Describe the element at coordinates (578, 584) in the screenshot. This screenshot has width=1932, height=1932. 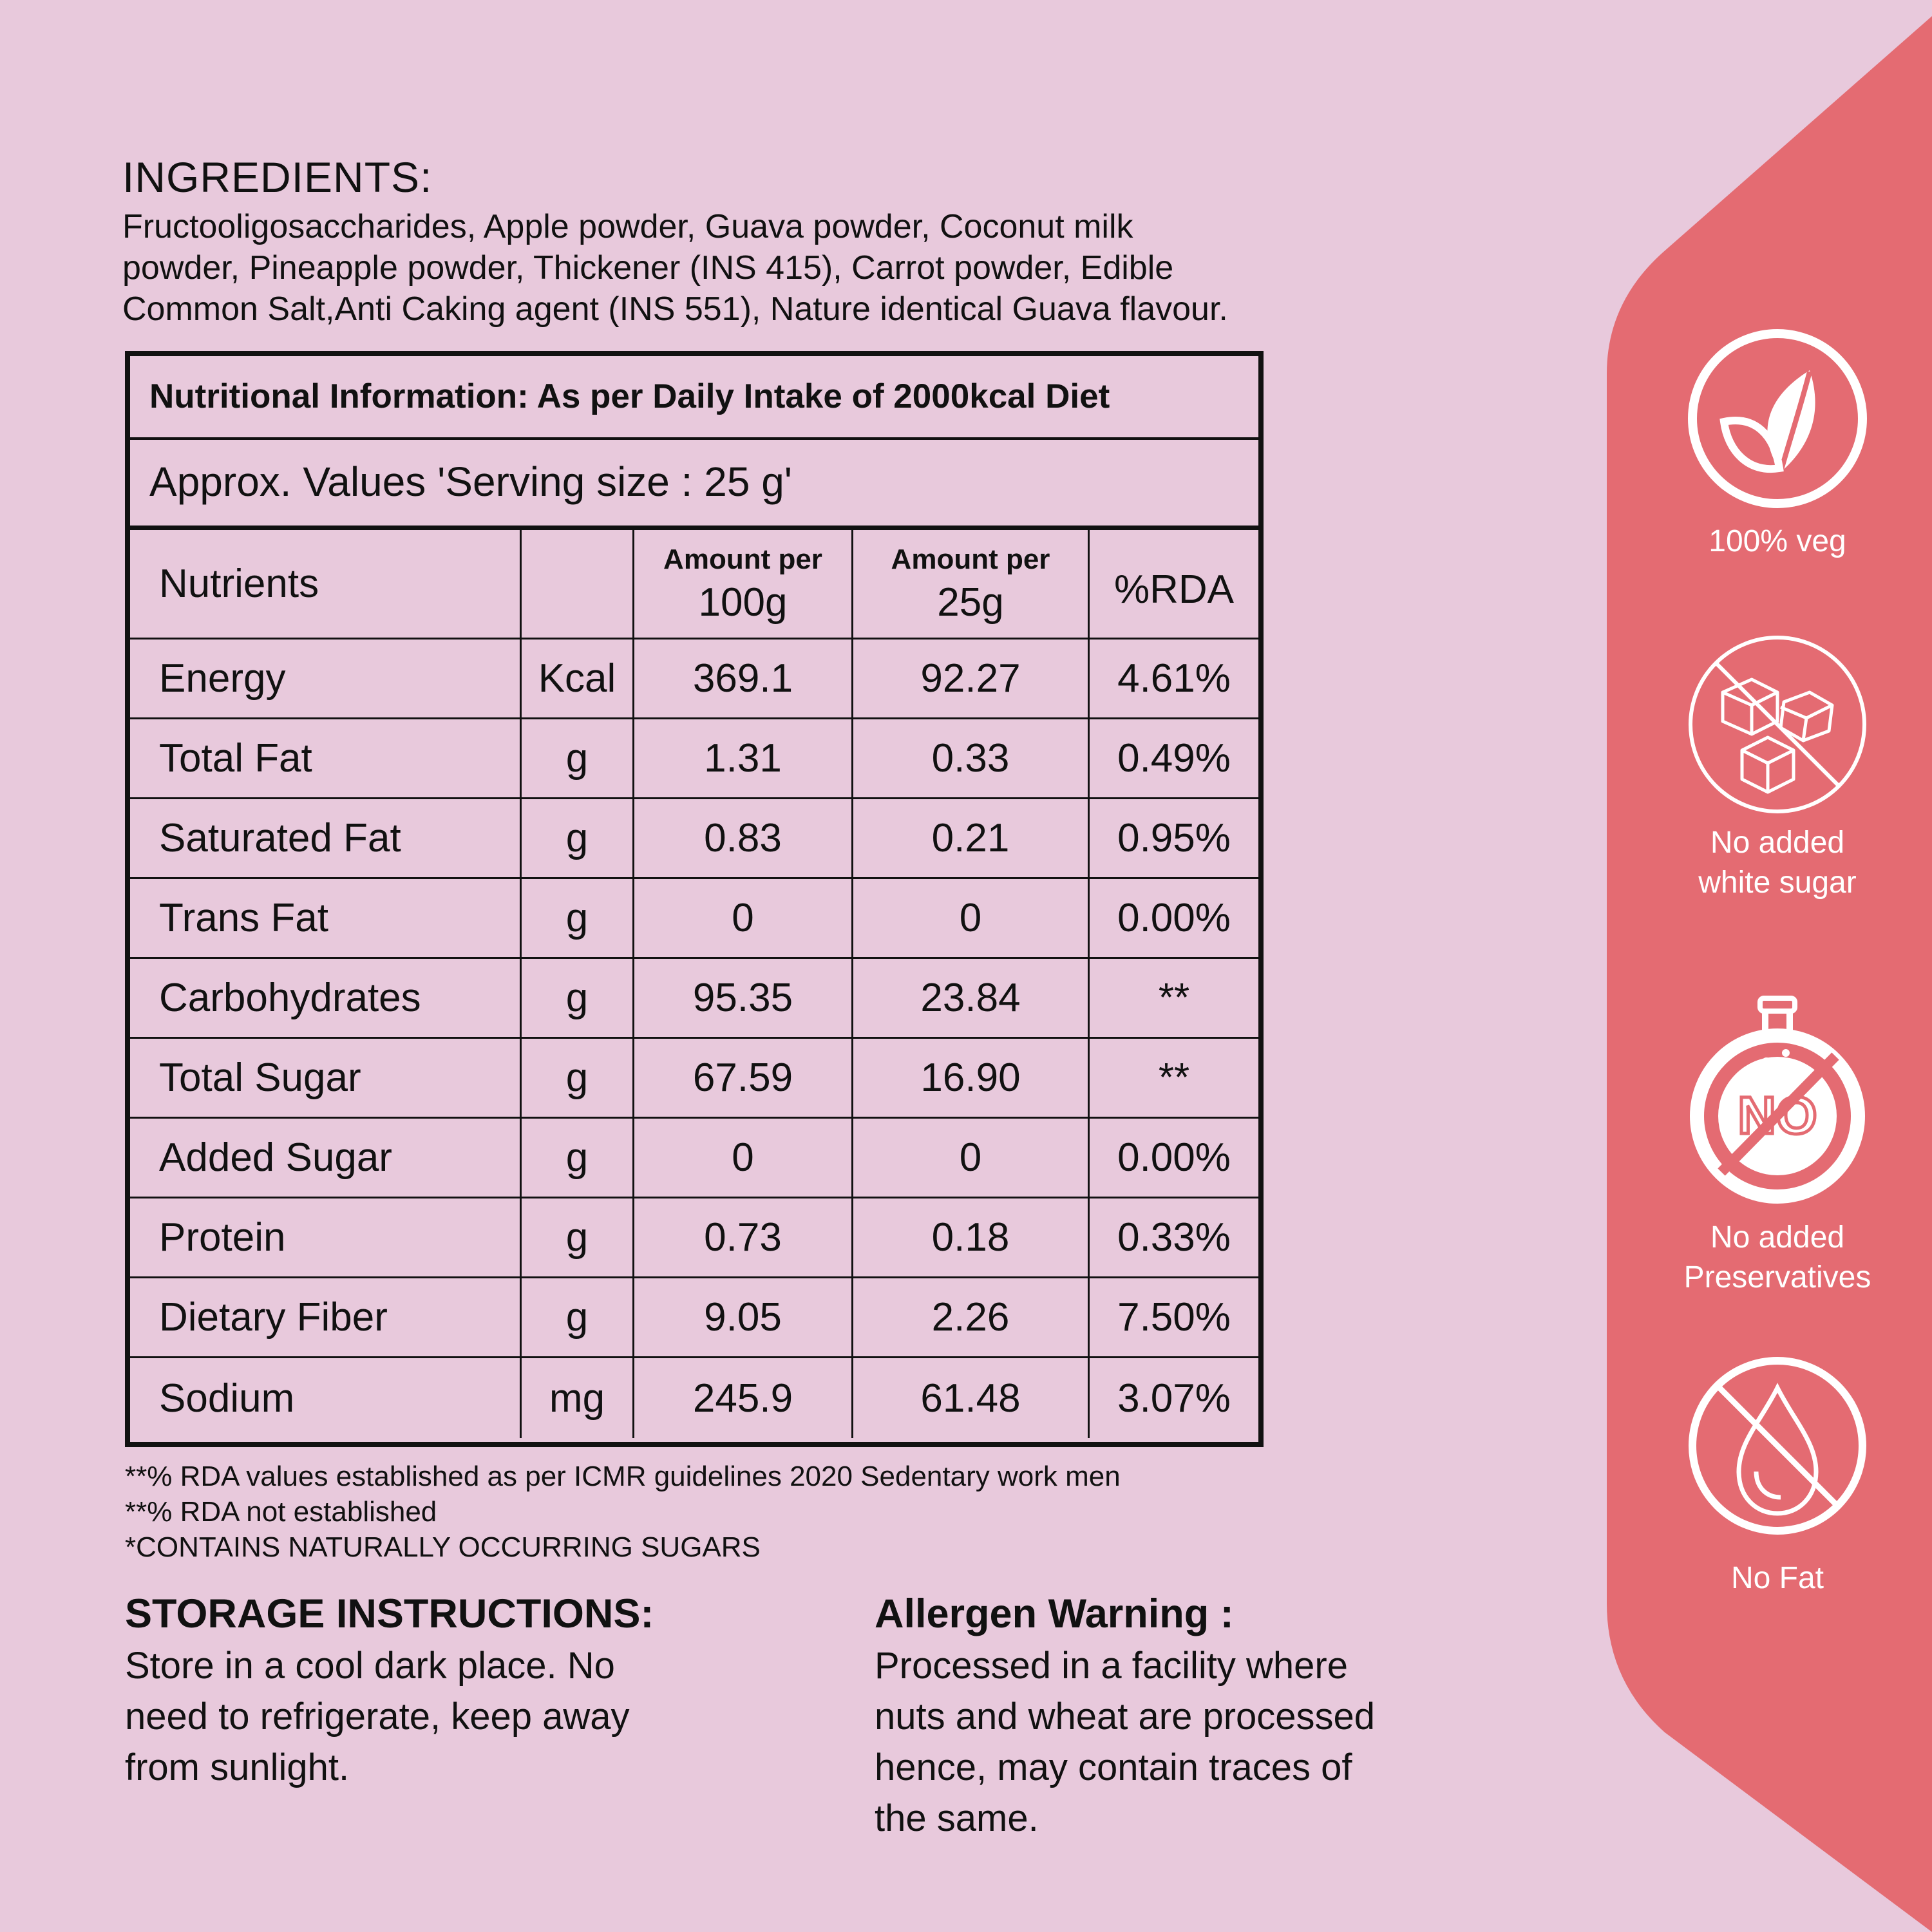
I see `header-unit` at that location.